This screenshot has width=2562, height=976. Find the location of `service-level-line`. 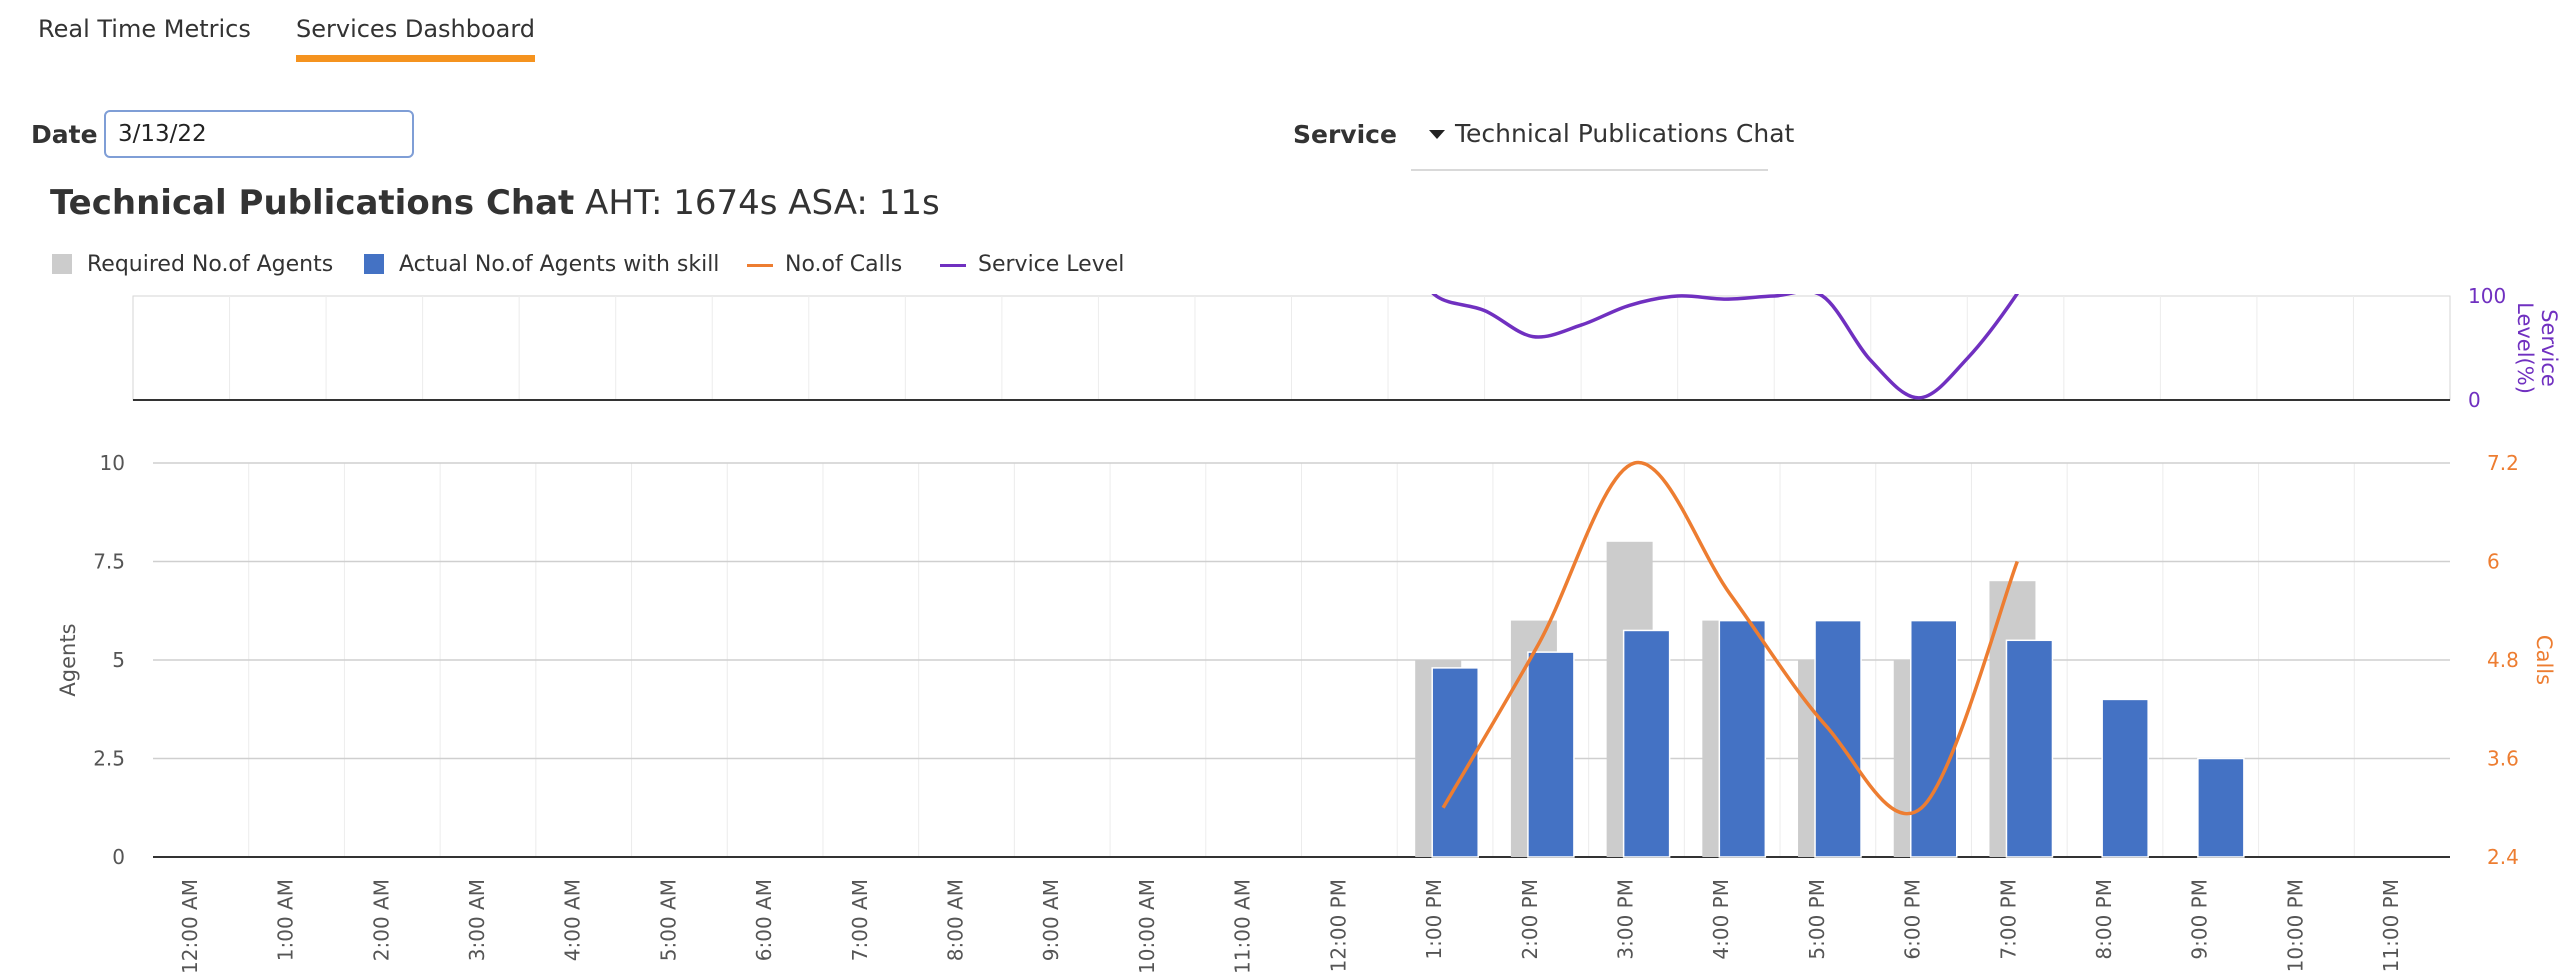

service-level-line is located at coordinates (1725, 347).